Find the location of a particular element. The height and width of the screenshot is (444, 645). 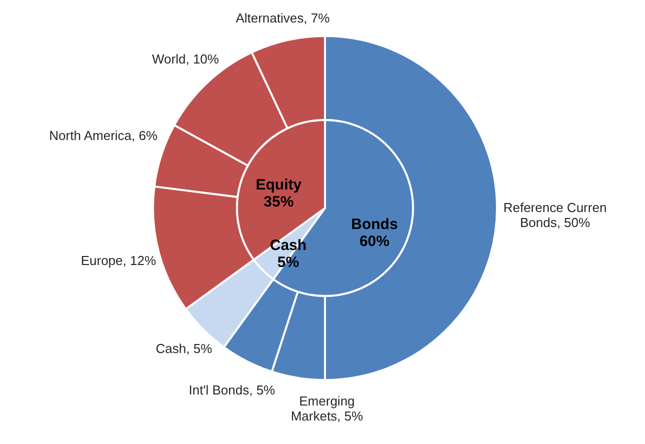

slice-label: Emerging Markets, 5% is located at coordinates (327, 408).